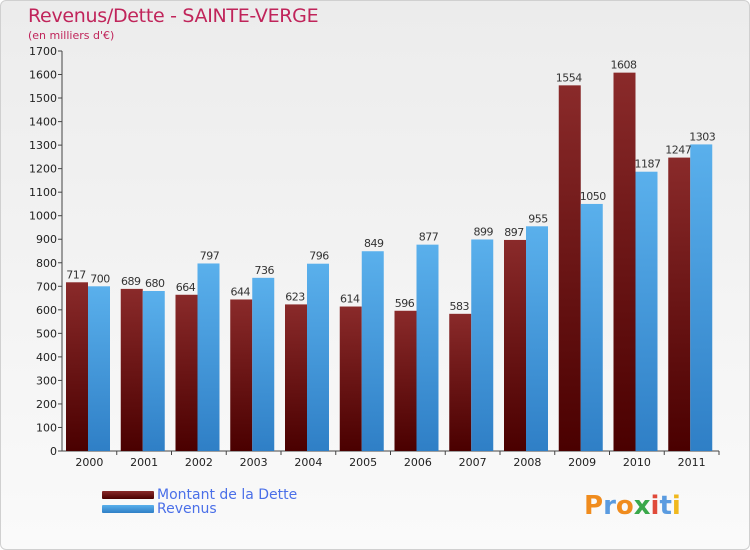  What do you see at coordinates (46, 286) in the screenshot?
I see `y-tick-label: 700` at bounding box center [46, 286].